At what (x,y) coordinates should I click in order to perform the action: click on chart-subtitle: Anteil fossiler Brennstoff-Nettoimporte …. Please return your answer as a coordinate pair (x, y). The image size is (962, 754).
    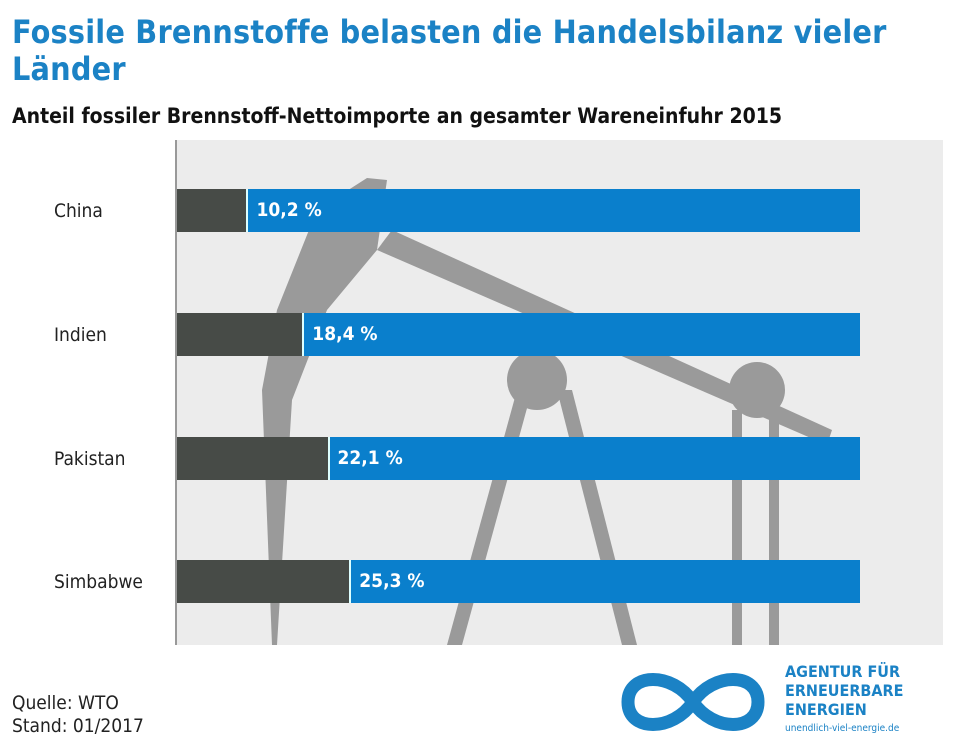
    Looking at the image, I should click on (397, 116).